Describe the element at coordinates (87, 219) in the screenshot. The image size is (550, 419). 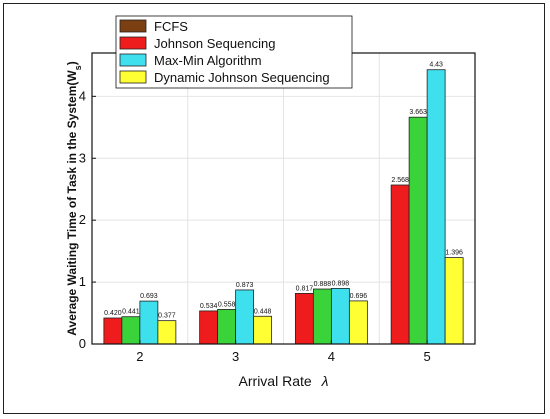
I see `y-axis-ticks: 0 1 2 3 4` at that location.